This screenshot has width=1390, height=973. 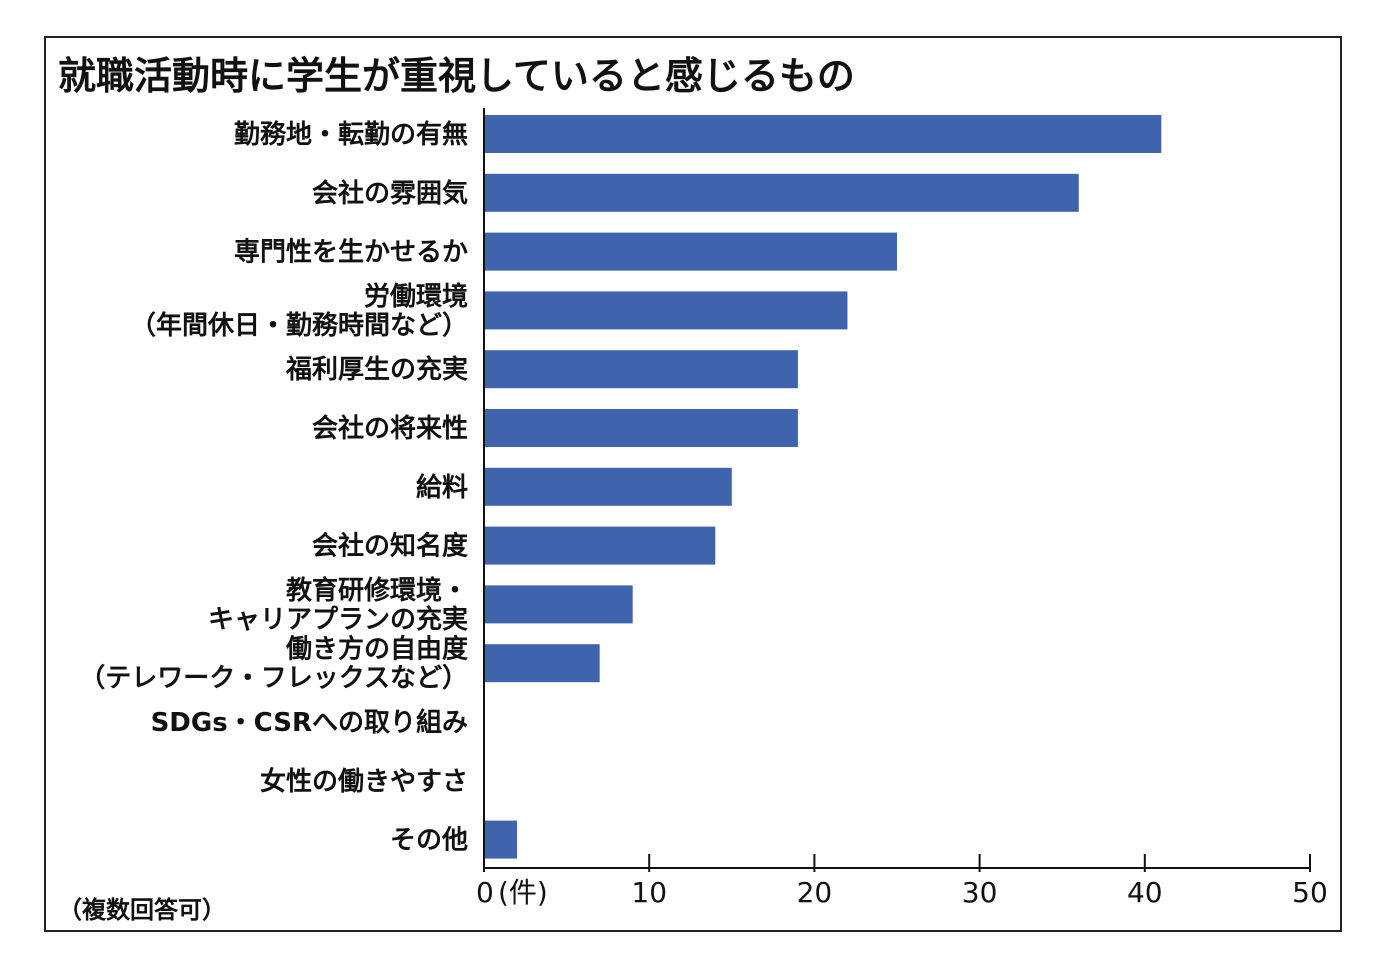 I want to click on x-tick-label-2: 20, so click(x=815, y=892).